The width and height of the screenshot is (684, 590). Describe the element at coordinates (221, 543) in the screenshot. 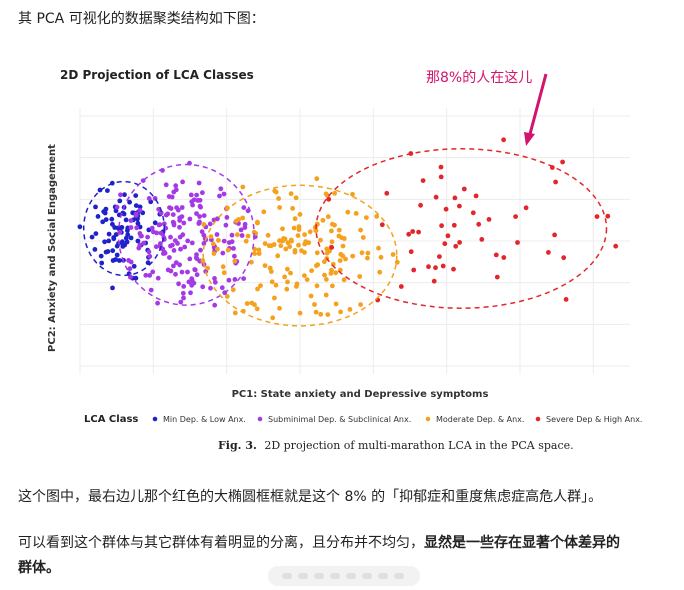

I see `note-text: 可以看到这个群体与其它群体有着明显的分离，且分布并不均匀，` at that location.